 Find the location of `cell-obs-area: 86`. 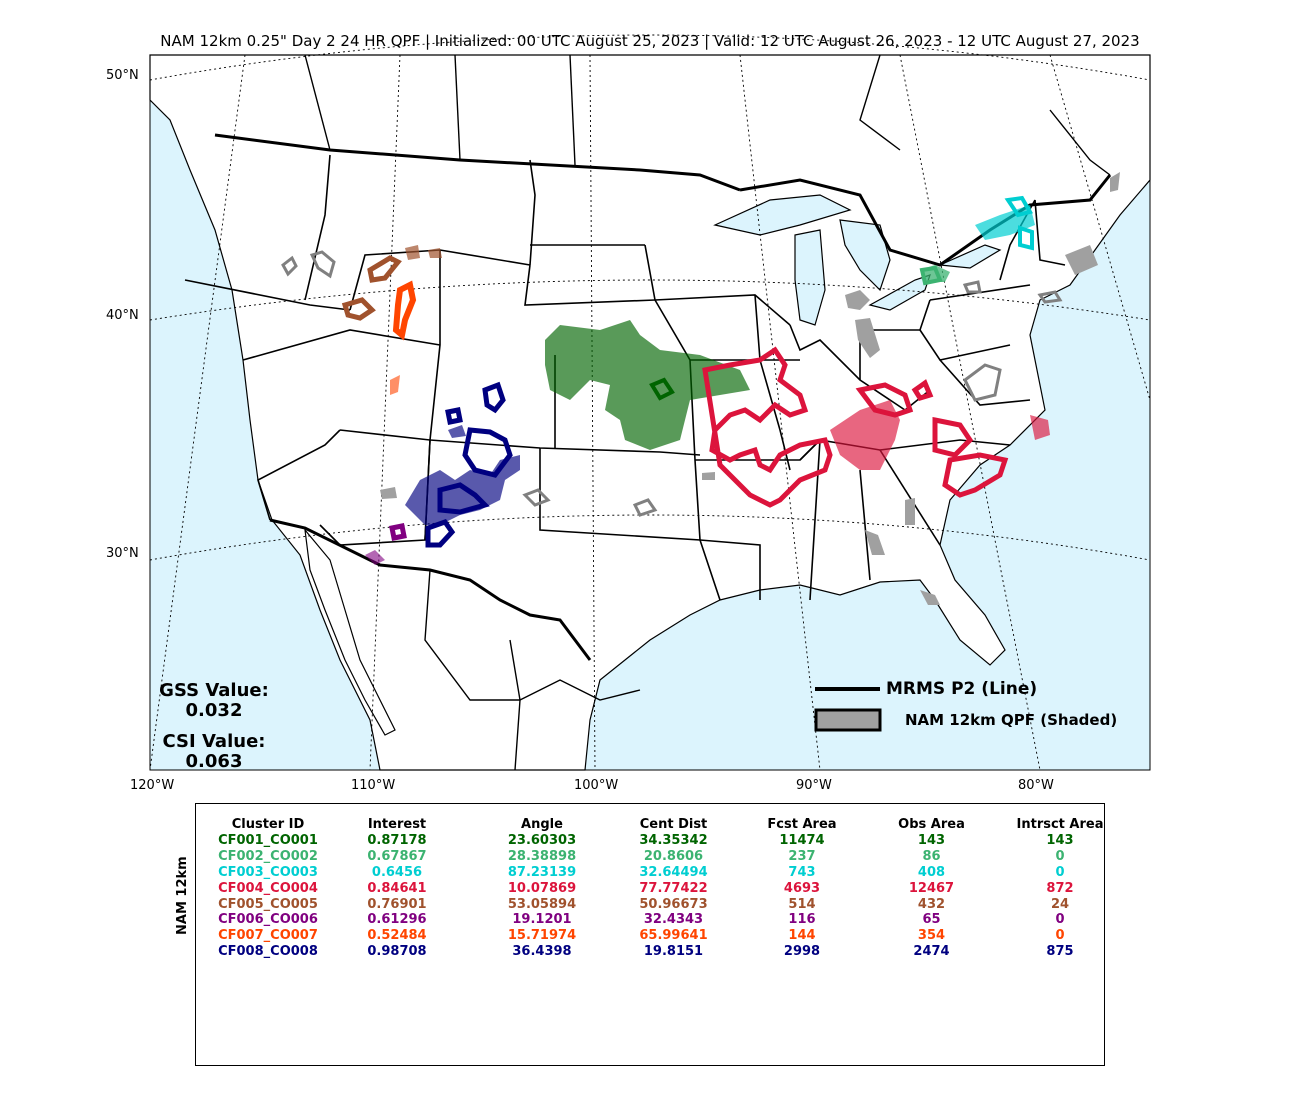

cell-obs-area: 86 is located at coordinates (931, 857).